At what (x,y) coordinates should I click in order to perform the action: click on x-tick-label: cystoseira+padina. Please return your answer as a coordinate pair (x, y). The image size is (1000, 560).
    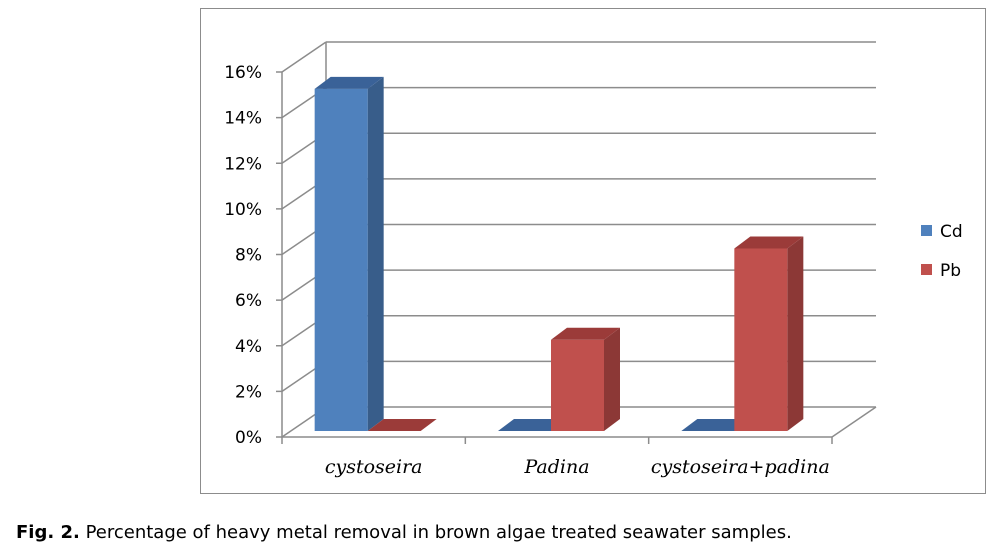
    Looking at the image, I should click on (740, 467).